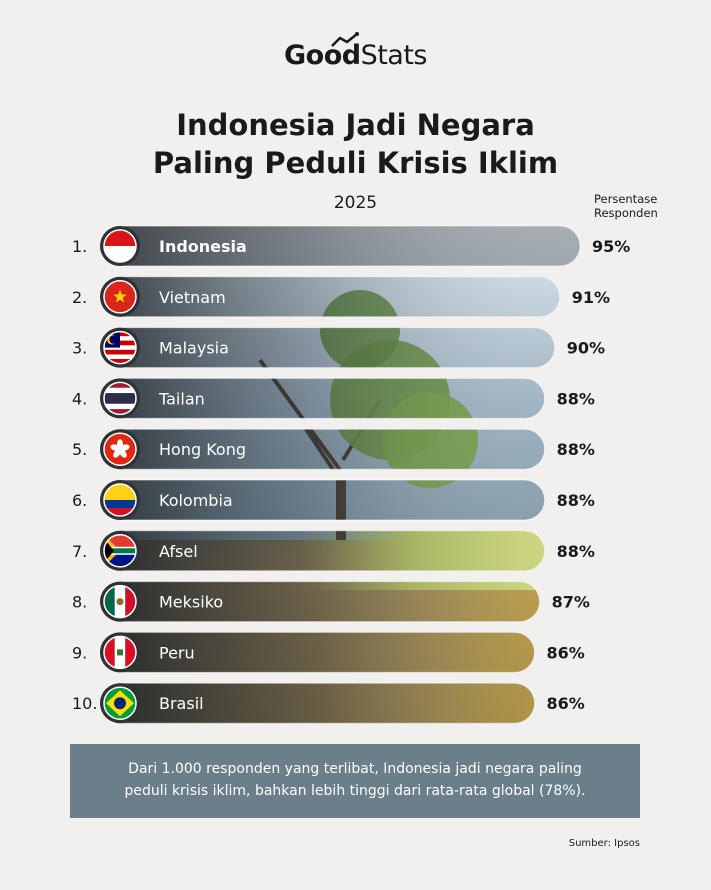  What do you see at coordinates (181, 398) in the screenshot?
I see `category-label-tailan: Tailan` at bounding box center [181, 398].